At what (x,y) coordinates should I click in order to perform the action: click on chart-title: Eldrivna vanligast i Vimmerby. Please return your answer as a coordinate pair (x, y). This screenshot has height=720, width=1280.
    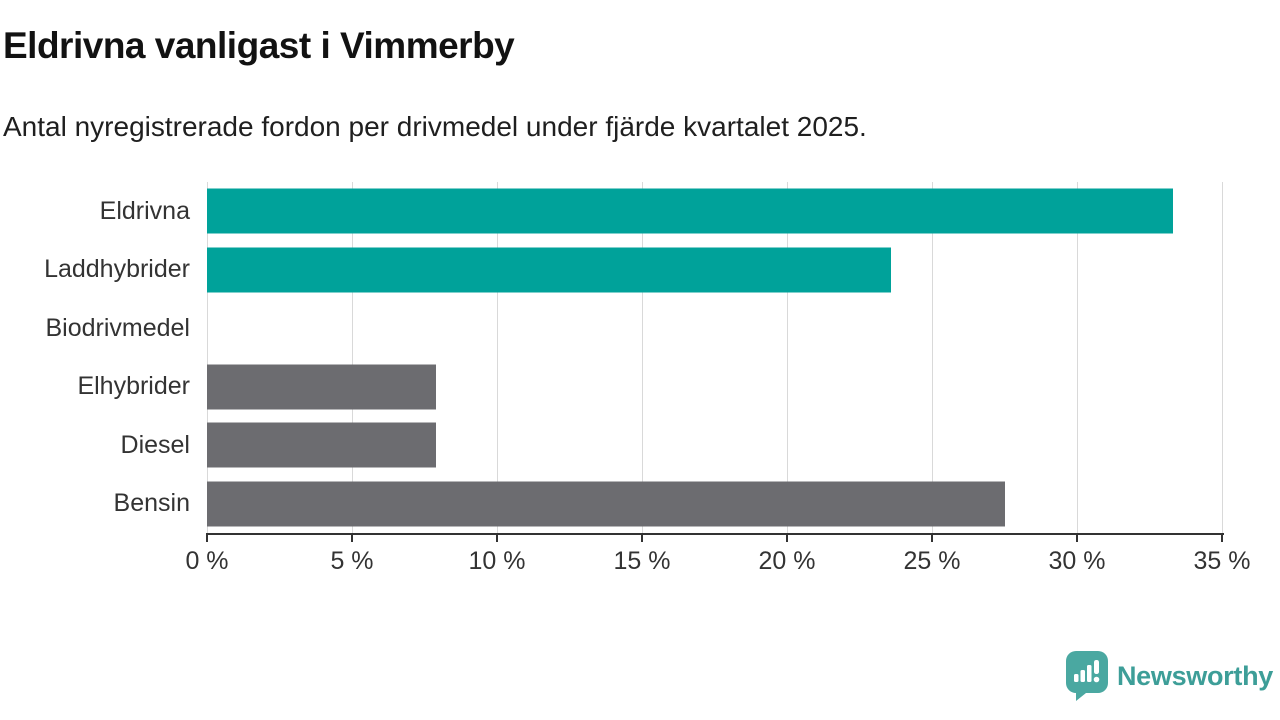
    Looking at the image, I should click on (259, 45).